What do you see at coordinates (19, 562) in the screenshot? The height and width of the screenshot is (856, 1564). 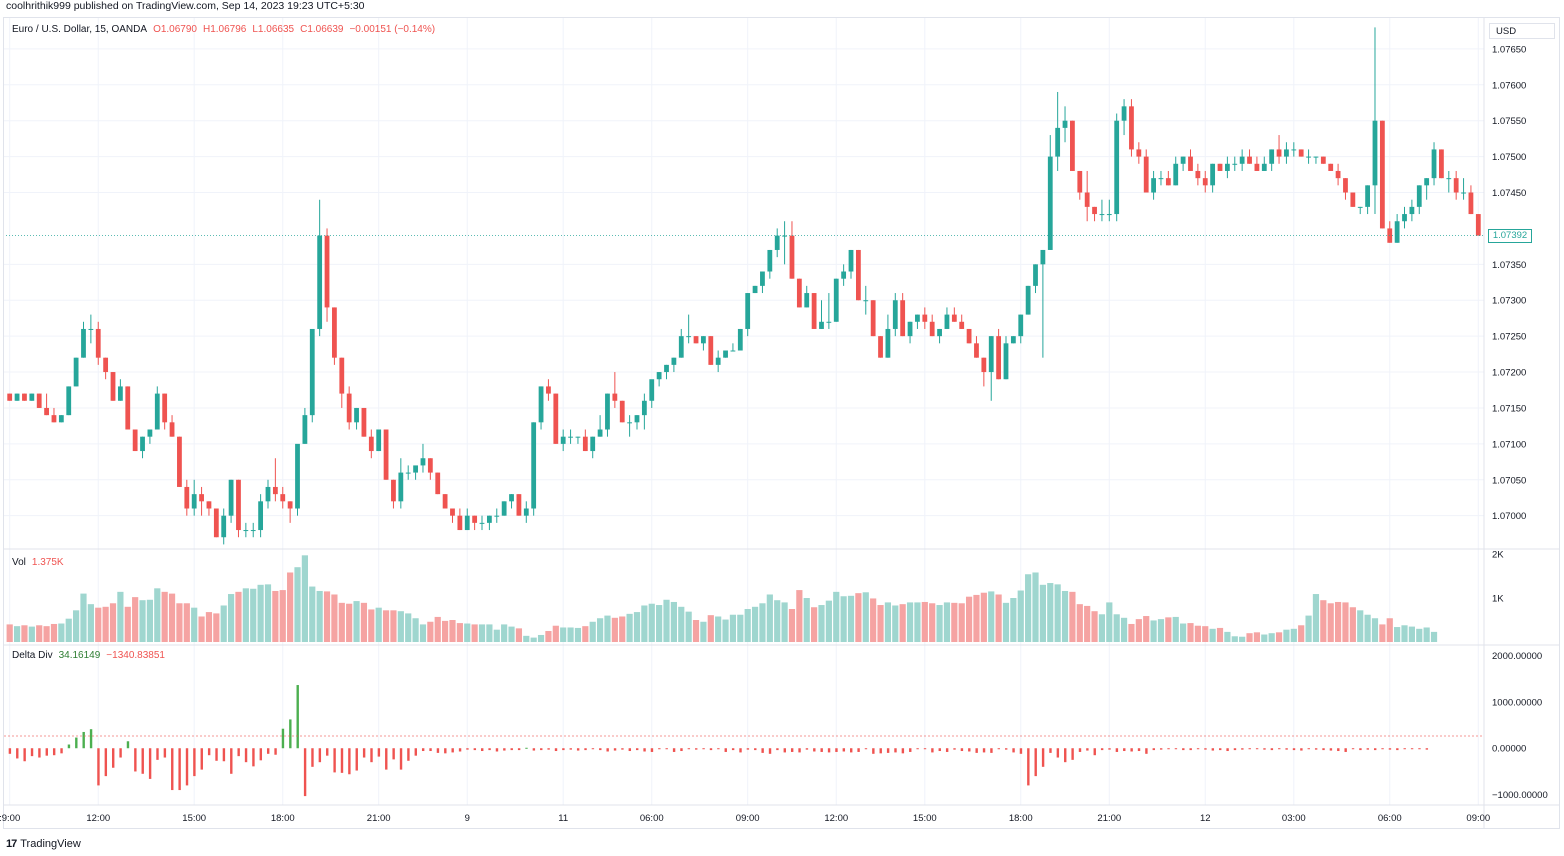 I see `volume-label: Vol` at bounding box center [19, 562].